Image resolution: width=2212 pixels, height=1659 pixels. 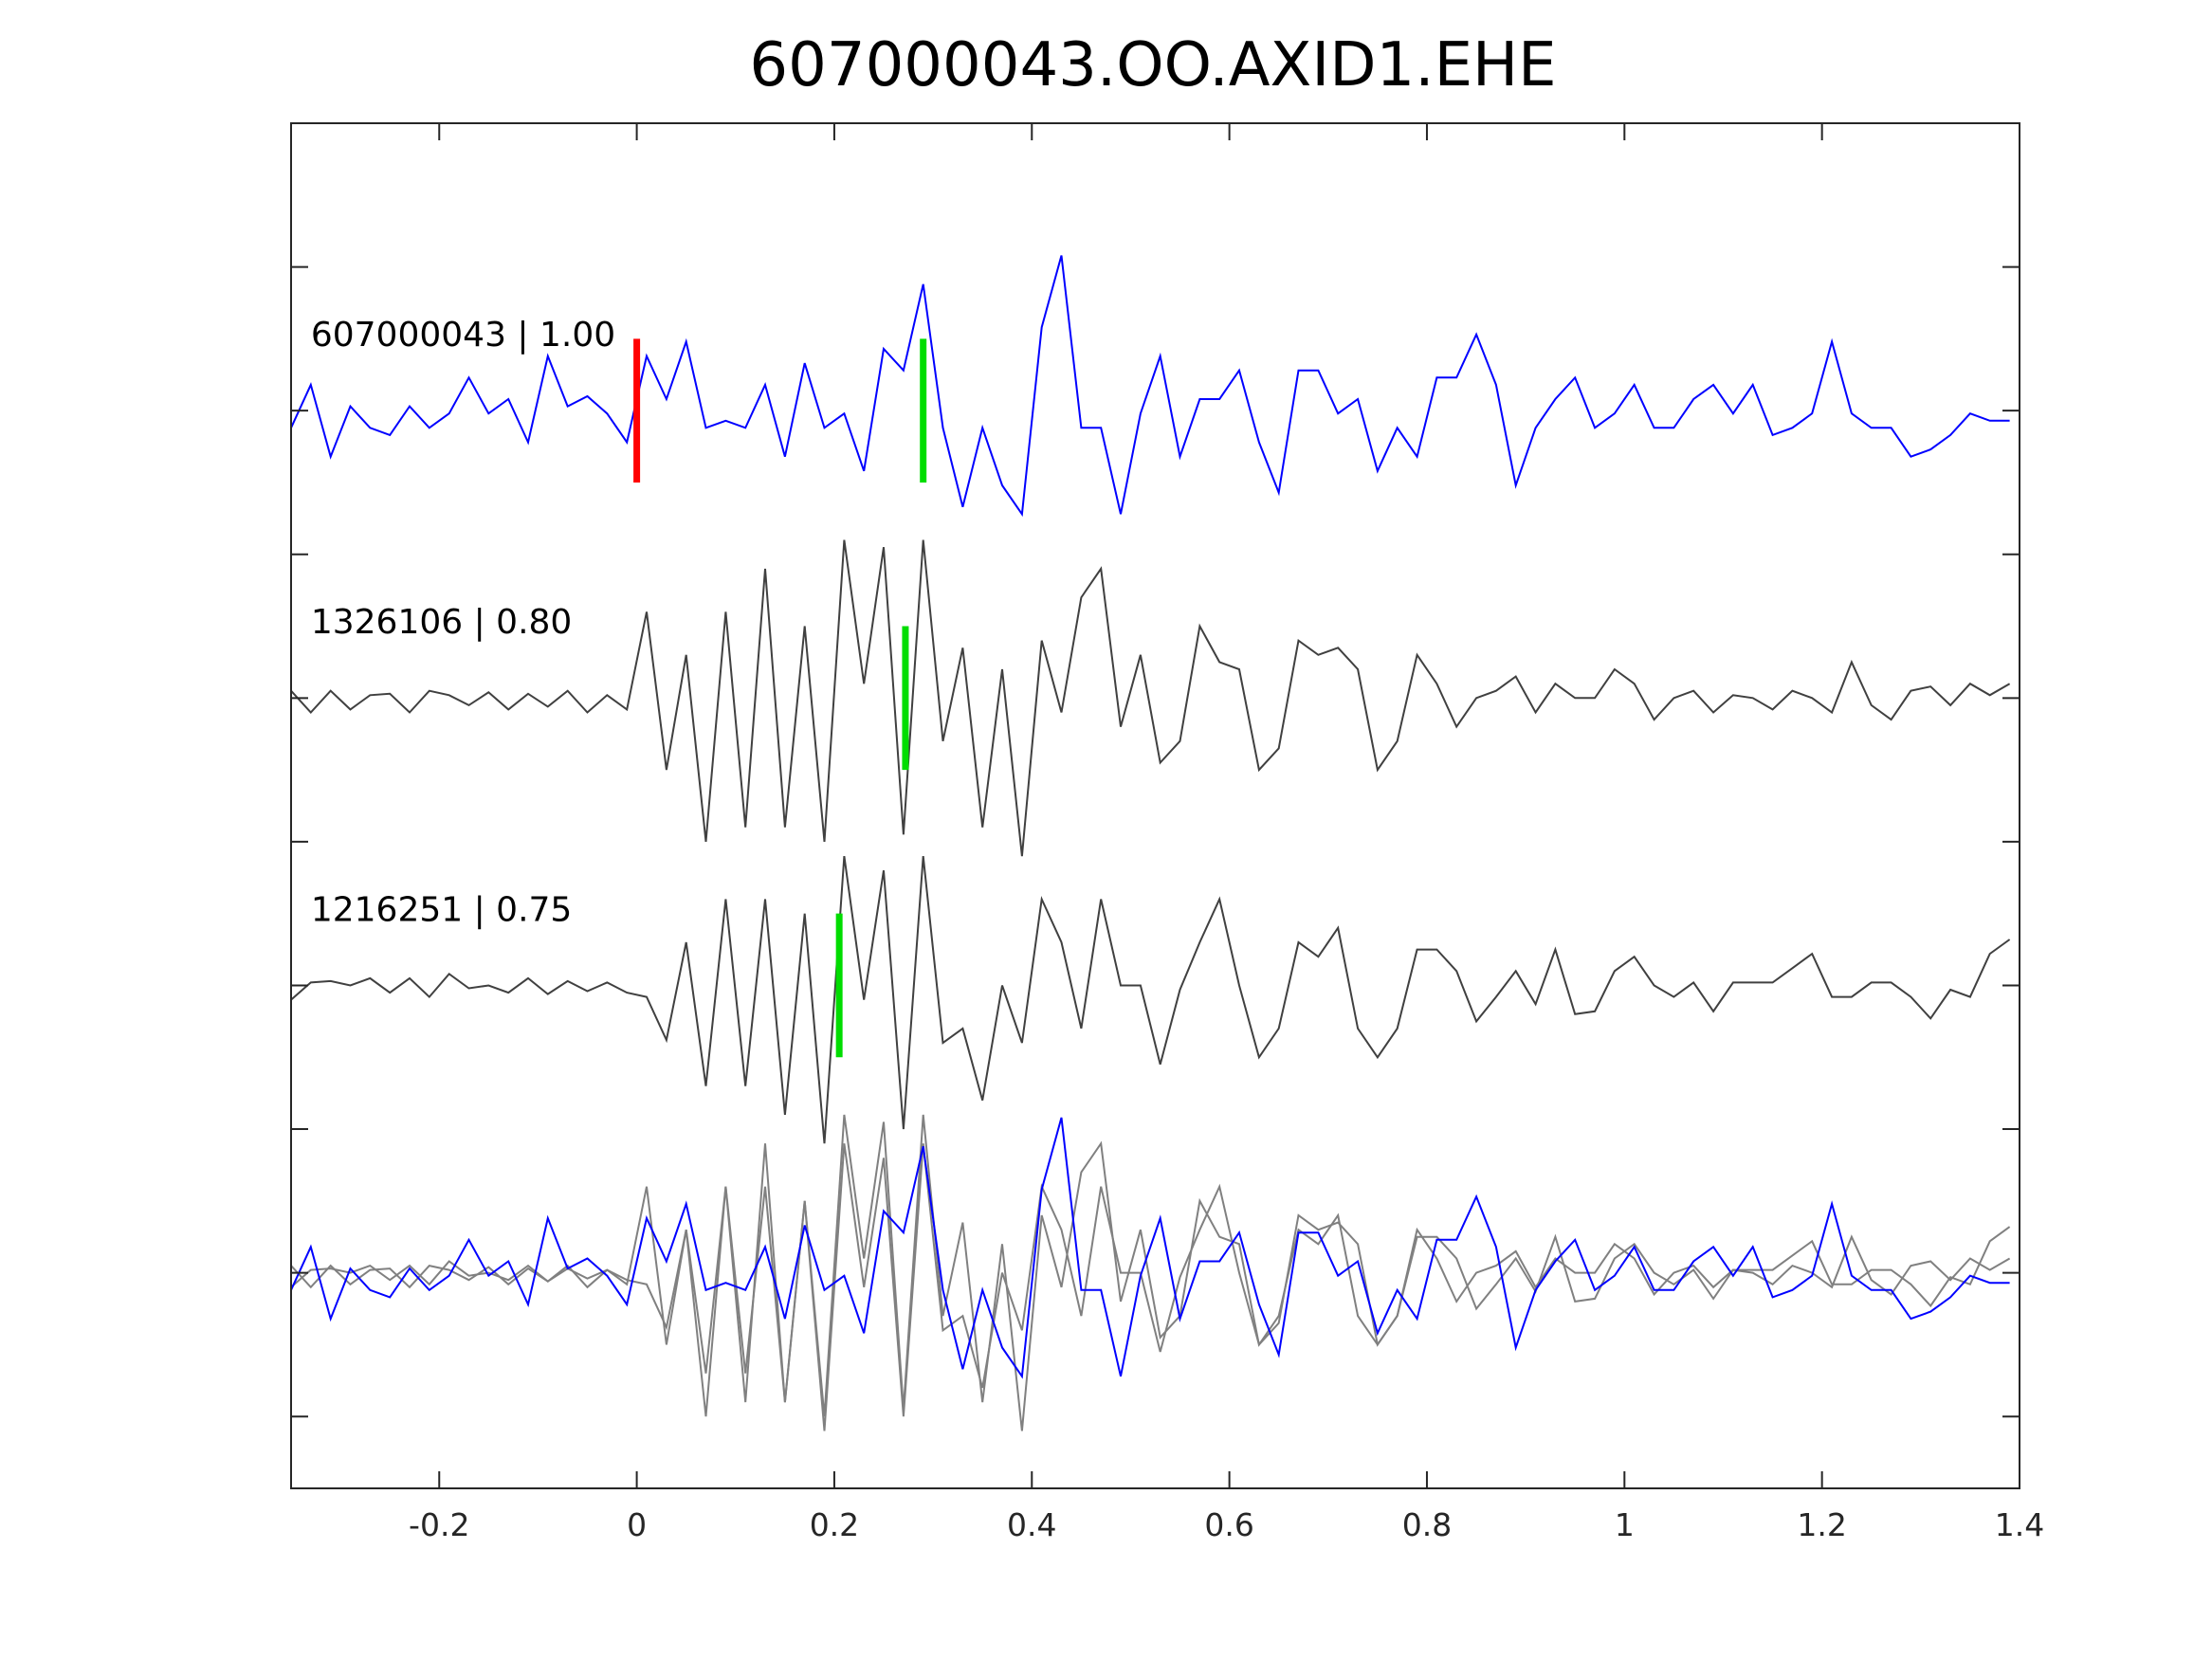 What do you see at coordinates (1152, 65) in the screenshot?
I see `chart-title: 607000043.OO.AXID1.EHE` at bounding box center [1152, 65].